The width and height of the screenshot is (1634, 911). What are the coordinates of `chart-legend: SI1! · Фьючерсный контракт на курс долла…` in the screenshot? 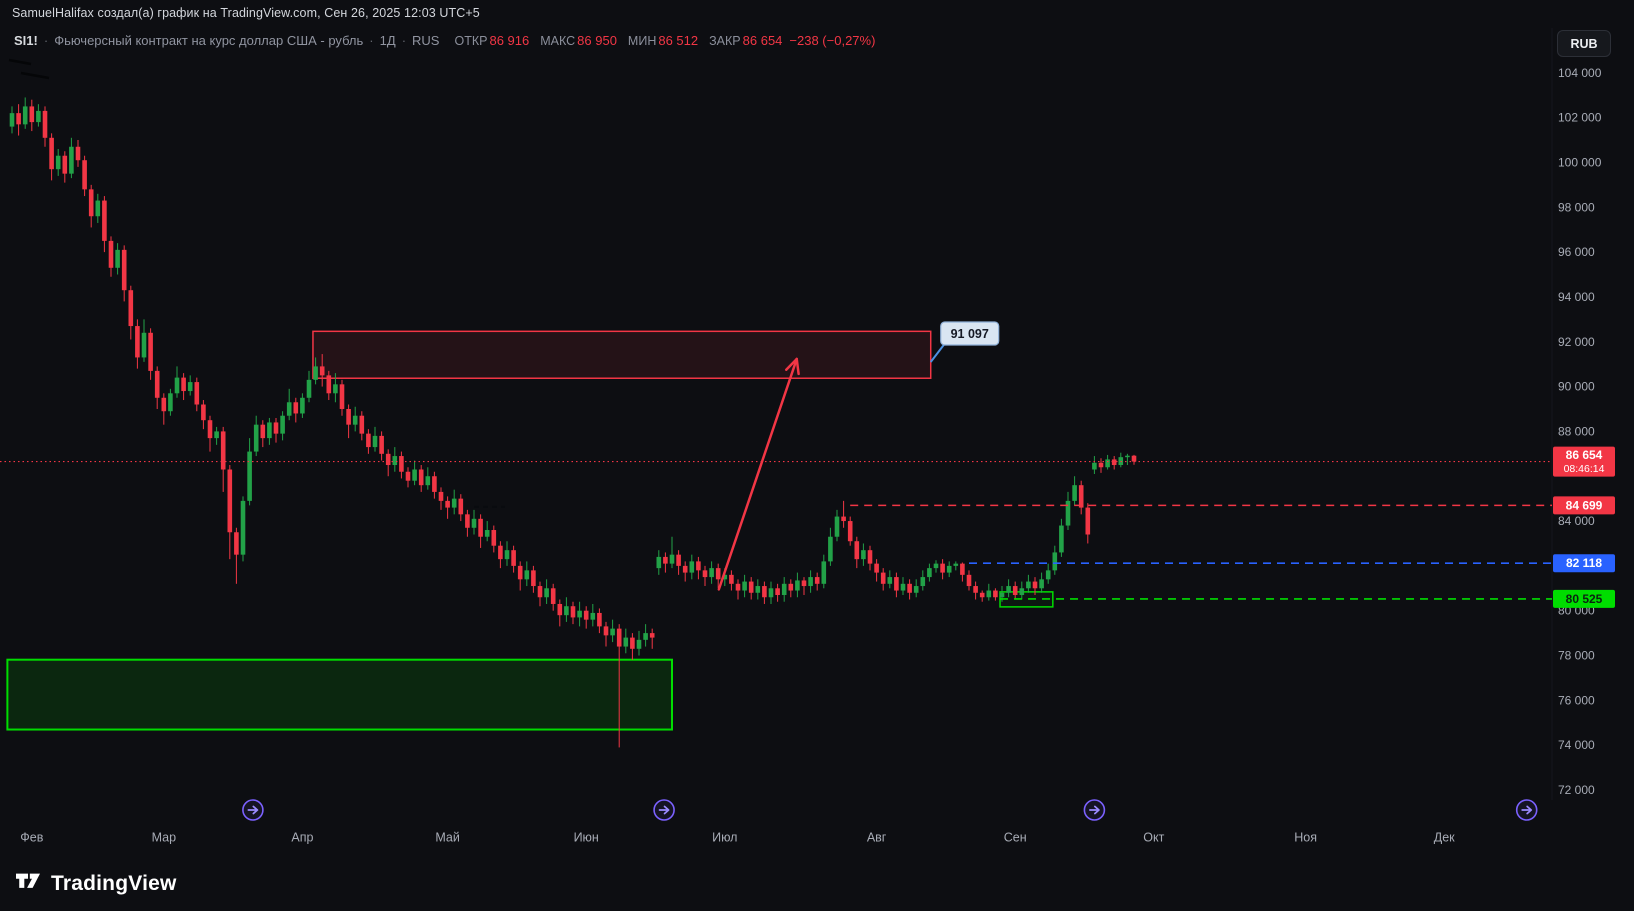 It's located at (444, 40).